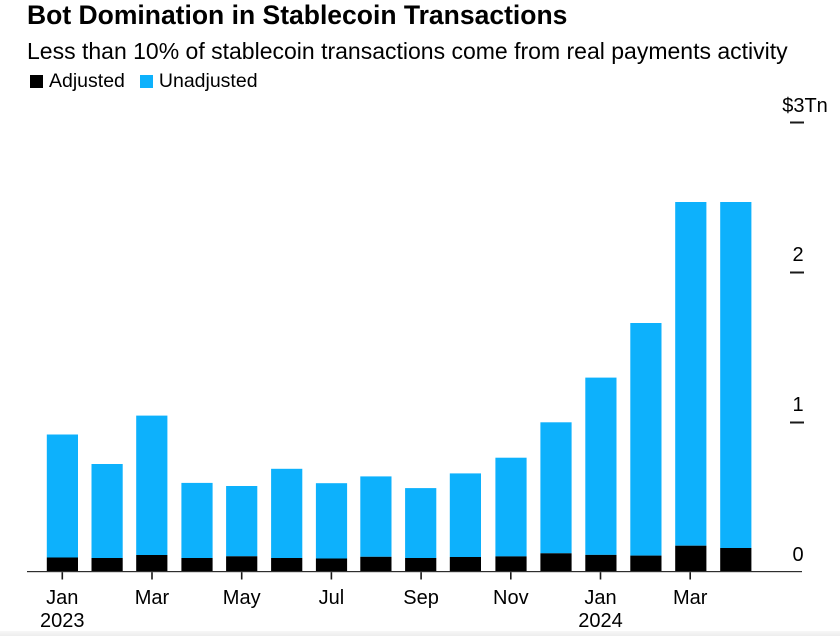 The image size is (840, 636). Describe the element at coordinates (797, 555) in the screenshot. I see `svg-text: 0` at that location.